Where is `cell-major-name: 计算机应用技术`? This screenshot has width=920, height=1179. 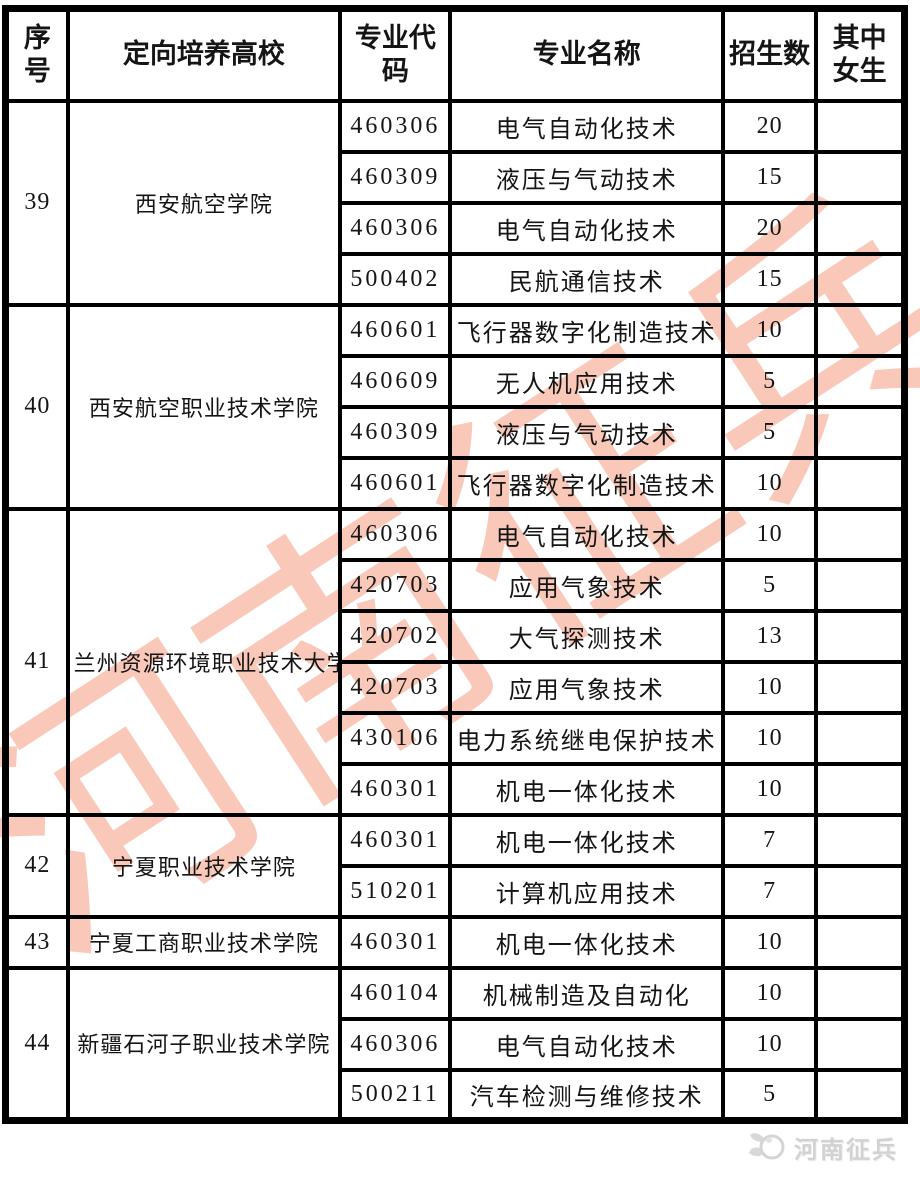 cell-major-name: 计算机应用技术 is located at coordinates (587, 891).